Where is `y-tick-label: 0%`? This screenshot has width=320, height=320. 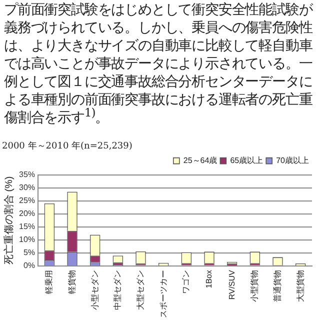
y-tick-label: 0% is located at coordinates (29, 265).